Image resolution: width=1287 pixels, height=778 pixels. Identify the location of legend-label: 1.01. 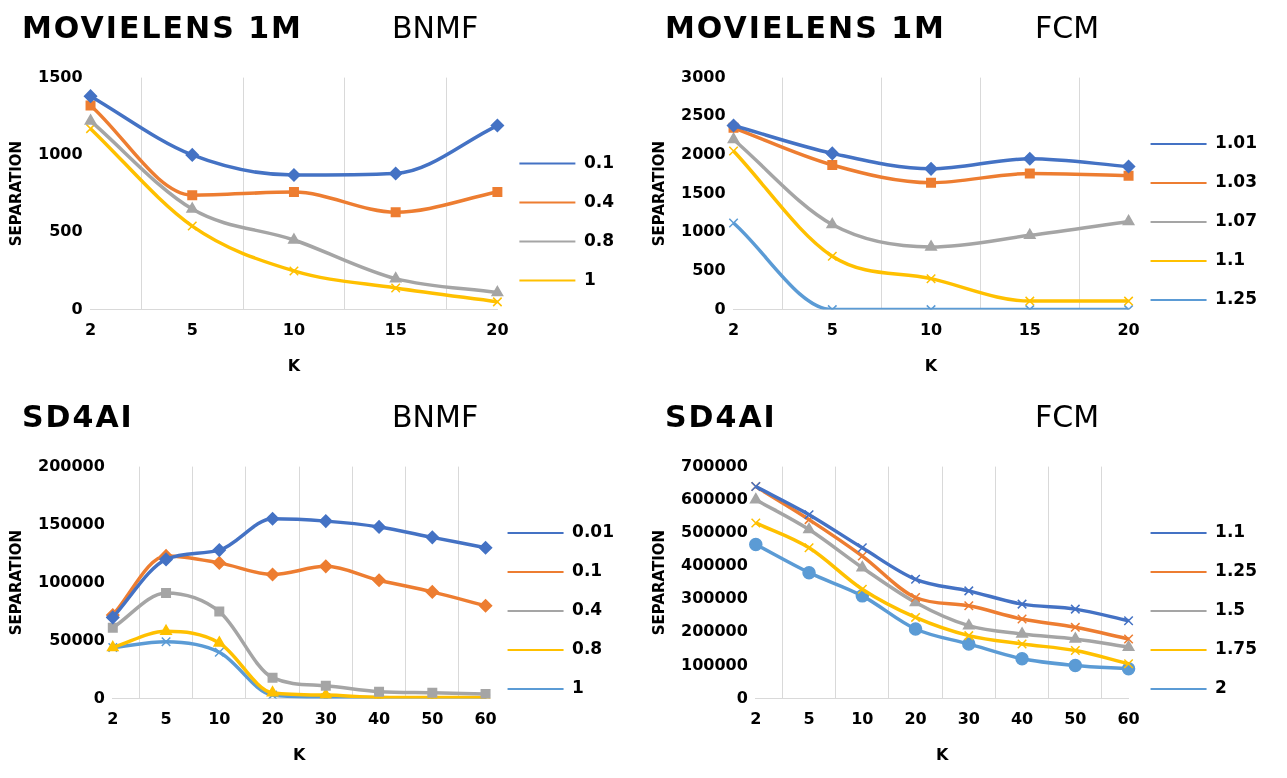
(1236, 142).